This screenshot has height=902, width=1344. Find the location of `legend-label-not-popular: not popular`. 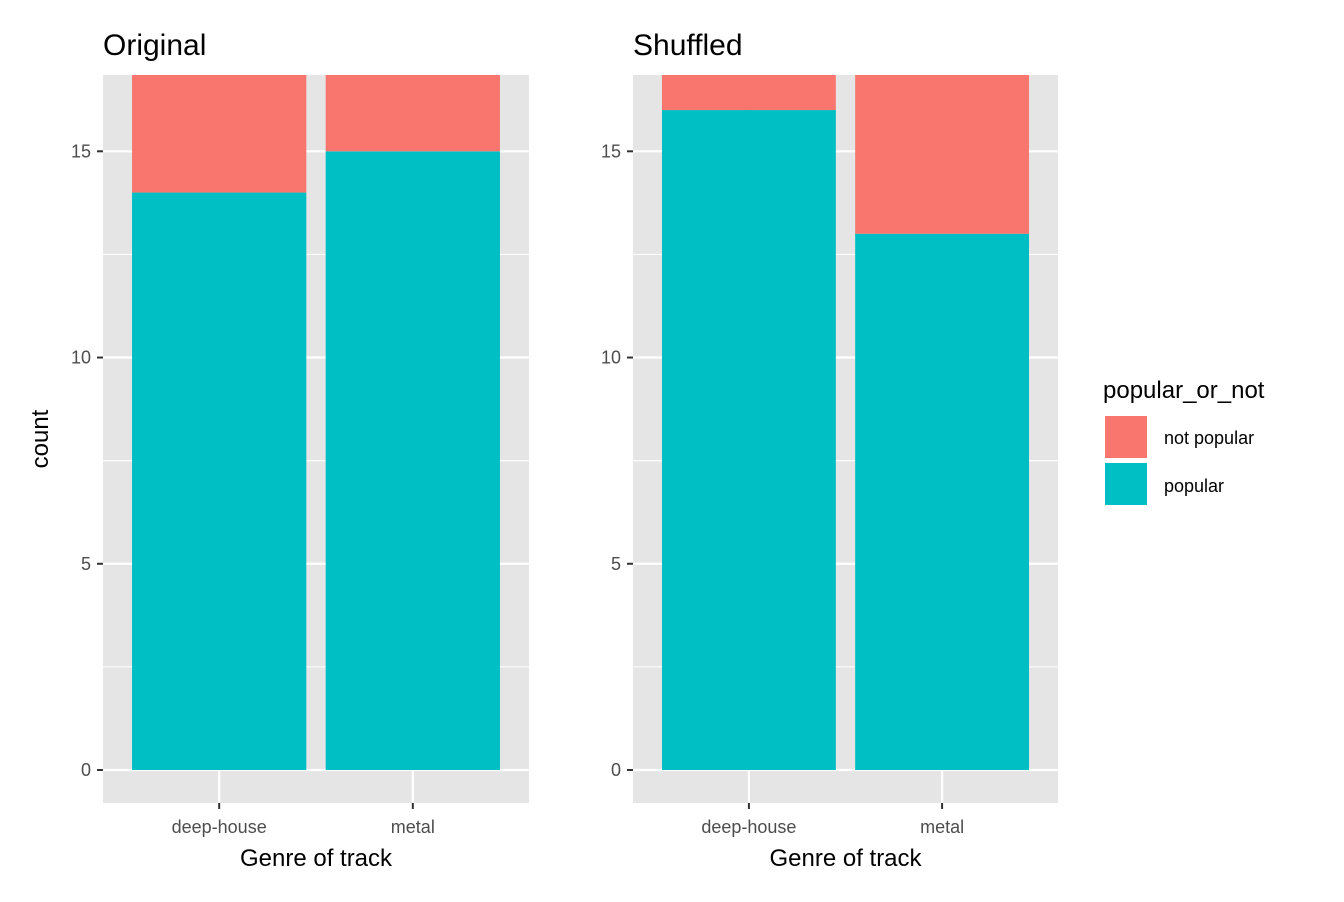

legend-label-not-popular: not popular is located at coordinates (1209, 438).